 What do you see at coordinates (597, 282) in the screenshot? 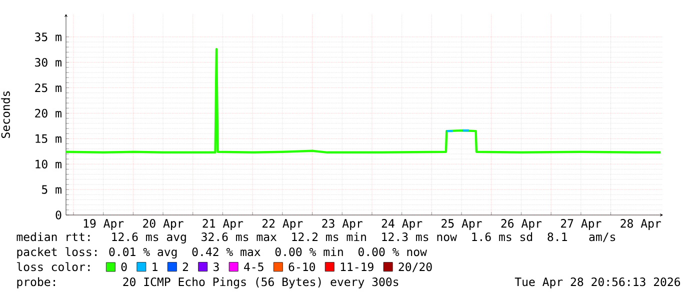
I see `text: Tue Apr 28 20:56:13 2026` at bounding box center [597, 282].